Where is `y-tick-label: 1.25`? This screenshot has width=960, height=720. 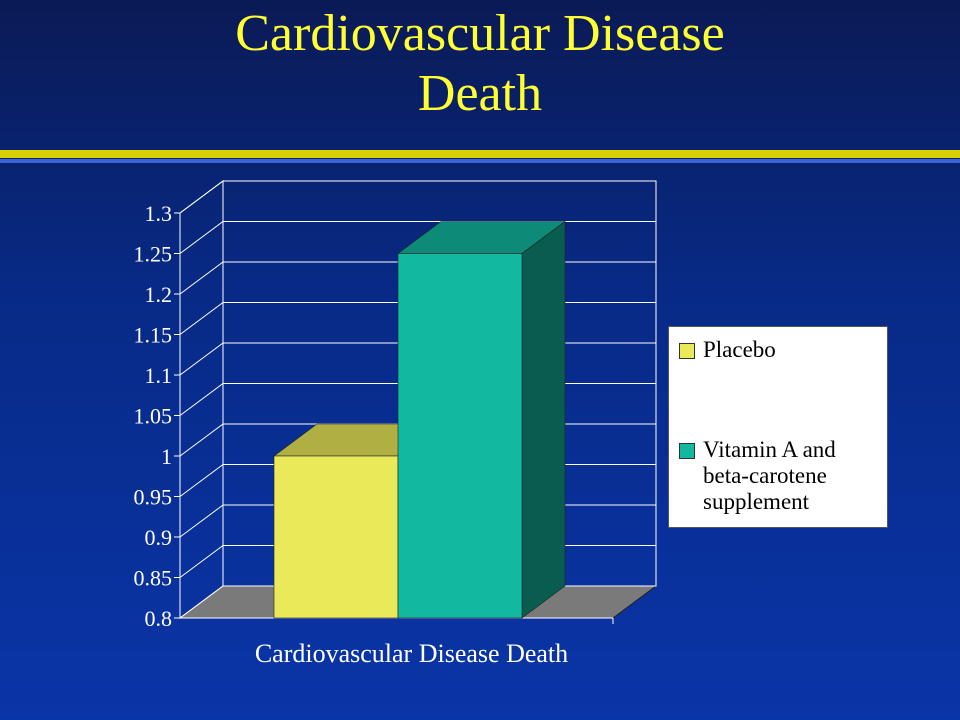
y-tick-label: 1.25 is located at coordinates (153, 254).